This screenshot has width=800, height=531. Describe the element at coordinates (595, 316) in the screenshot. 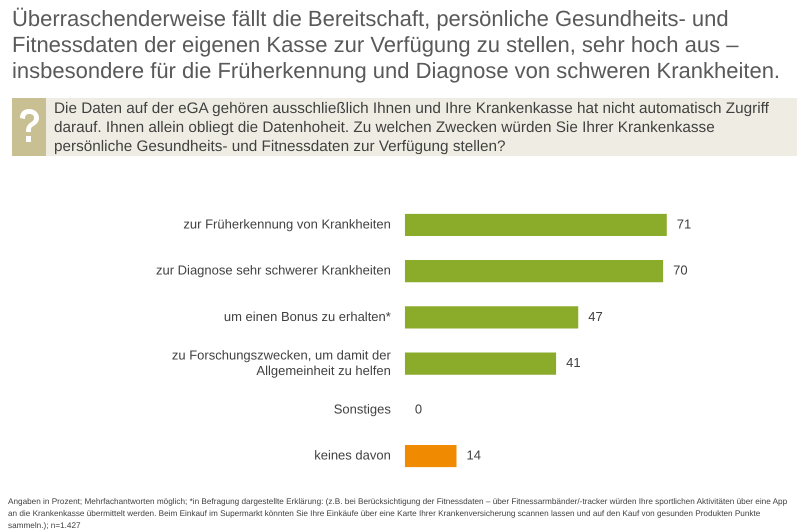

I see `data-label: 47` at that location.